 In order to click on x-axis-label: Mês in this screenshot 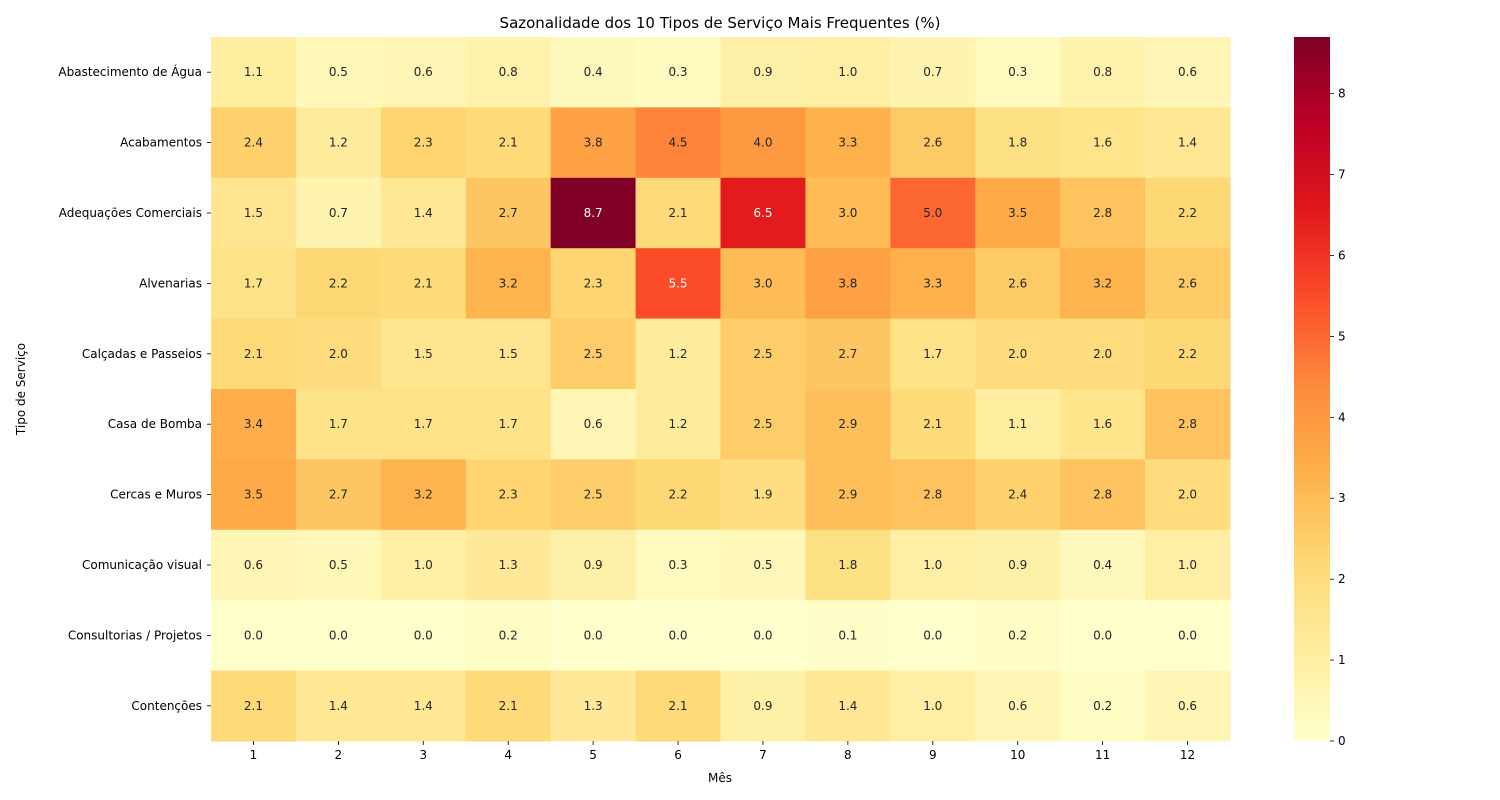, I will do `click(720, 778)`.